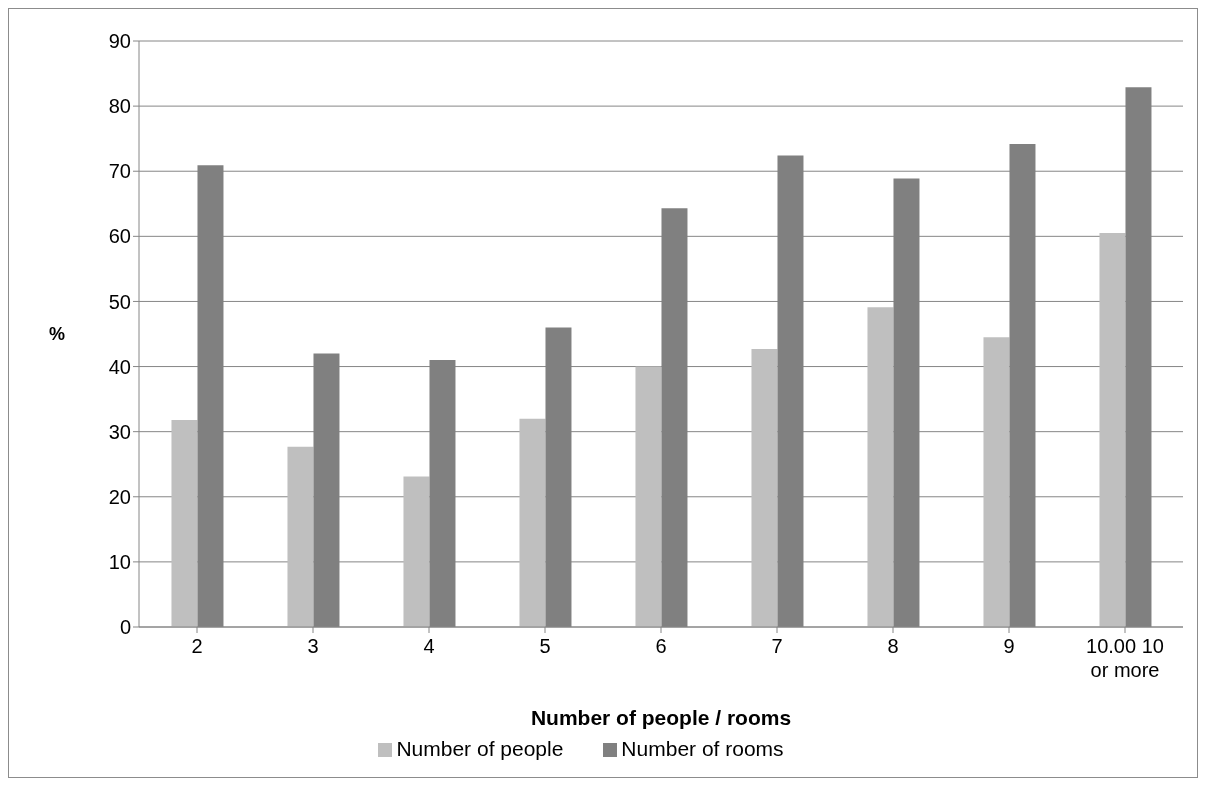  I want to click on x-axis-title: Number of people / rooms, so click(661, 717).